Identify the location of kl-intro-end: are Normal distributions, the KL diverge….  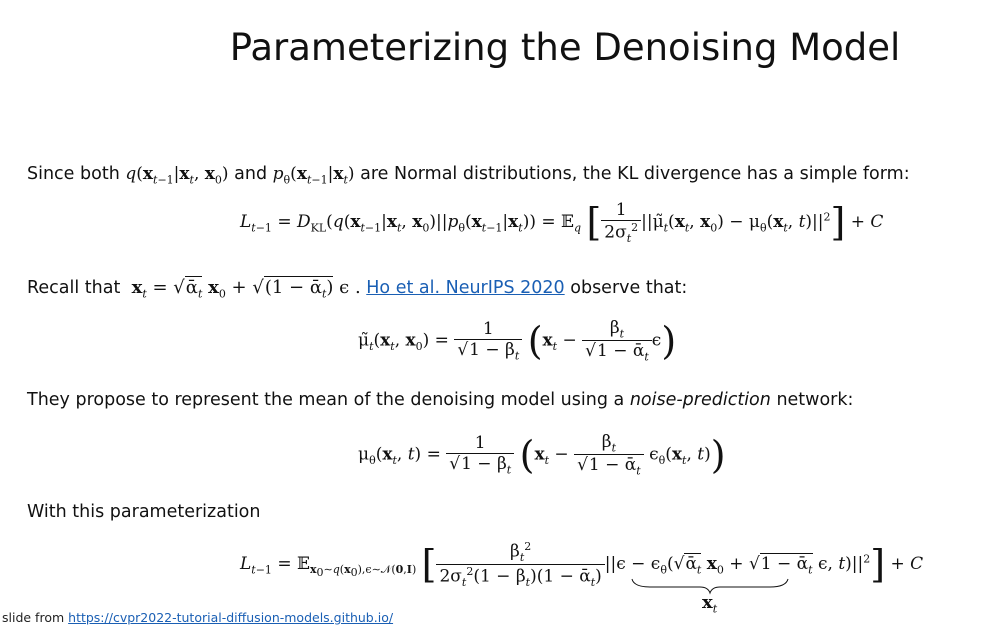
(635, 174).